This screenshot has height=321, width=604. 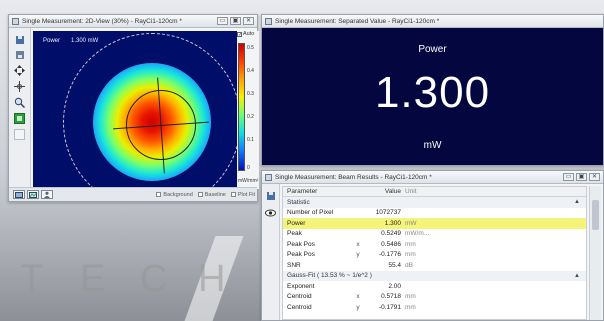 I want to click on vertical-toolbar, so click(x=20, y=107).